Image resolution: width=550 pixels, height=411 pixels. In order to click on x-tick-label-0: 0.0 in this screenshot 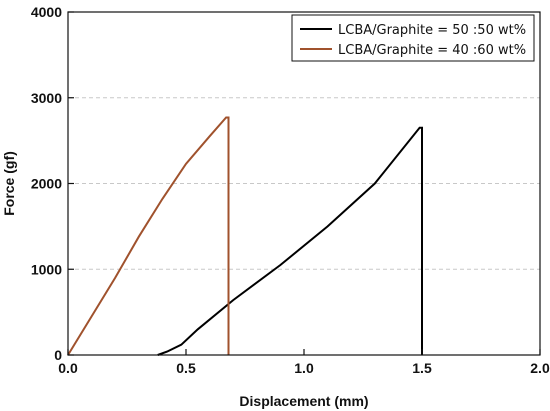, I will do `click(68, 368)`.